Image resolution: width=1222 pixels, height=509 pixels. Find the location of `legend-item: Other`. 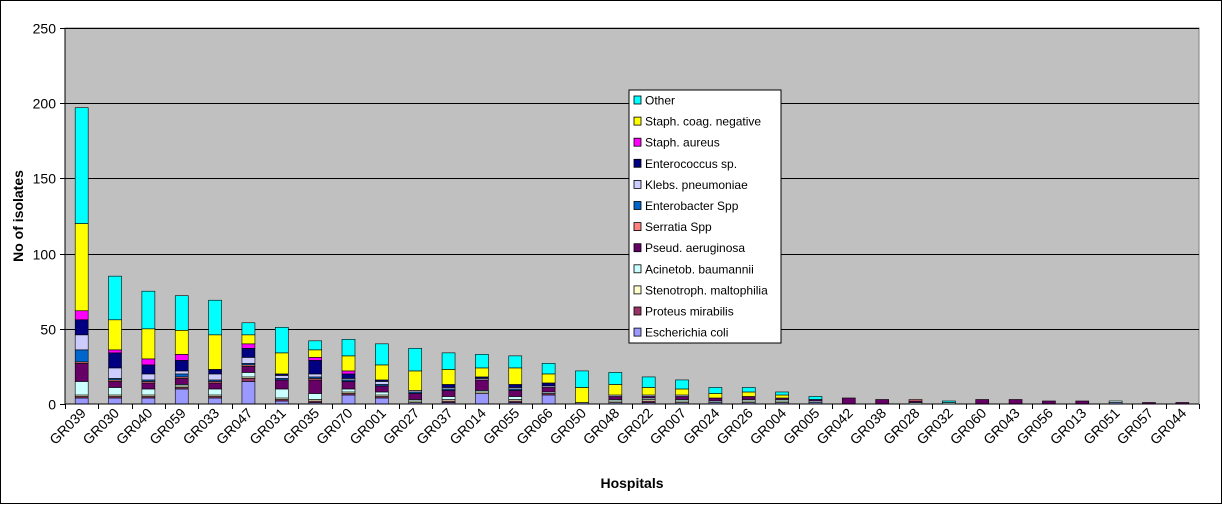

legend-item: Other is located at coordinates (654, 101).